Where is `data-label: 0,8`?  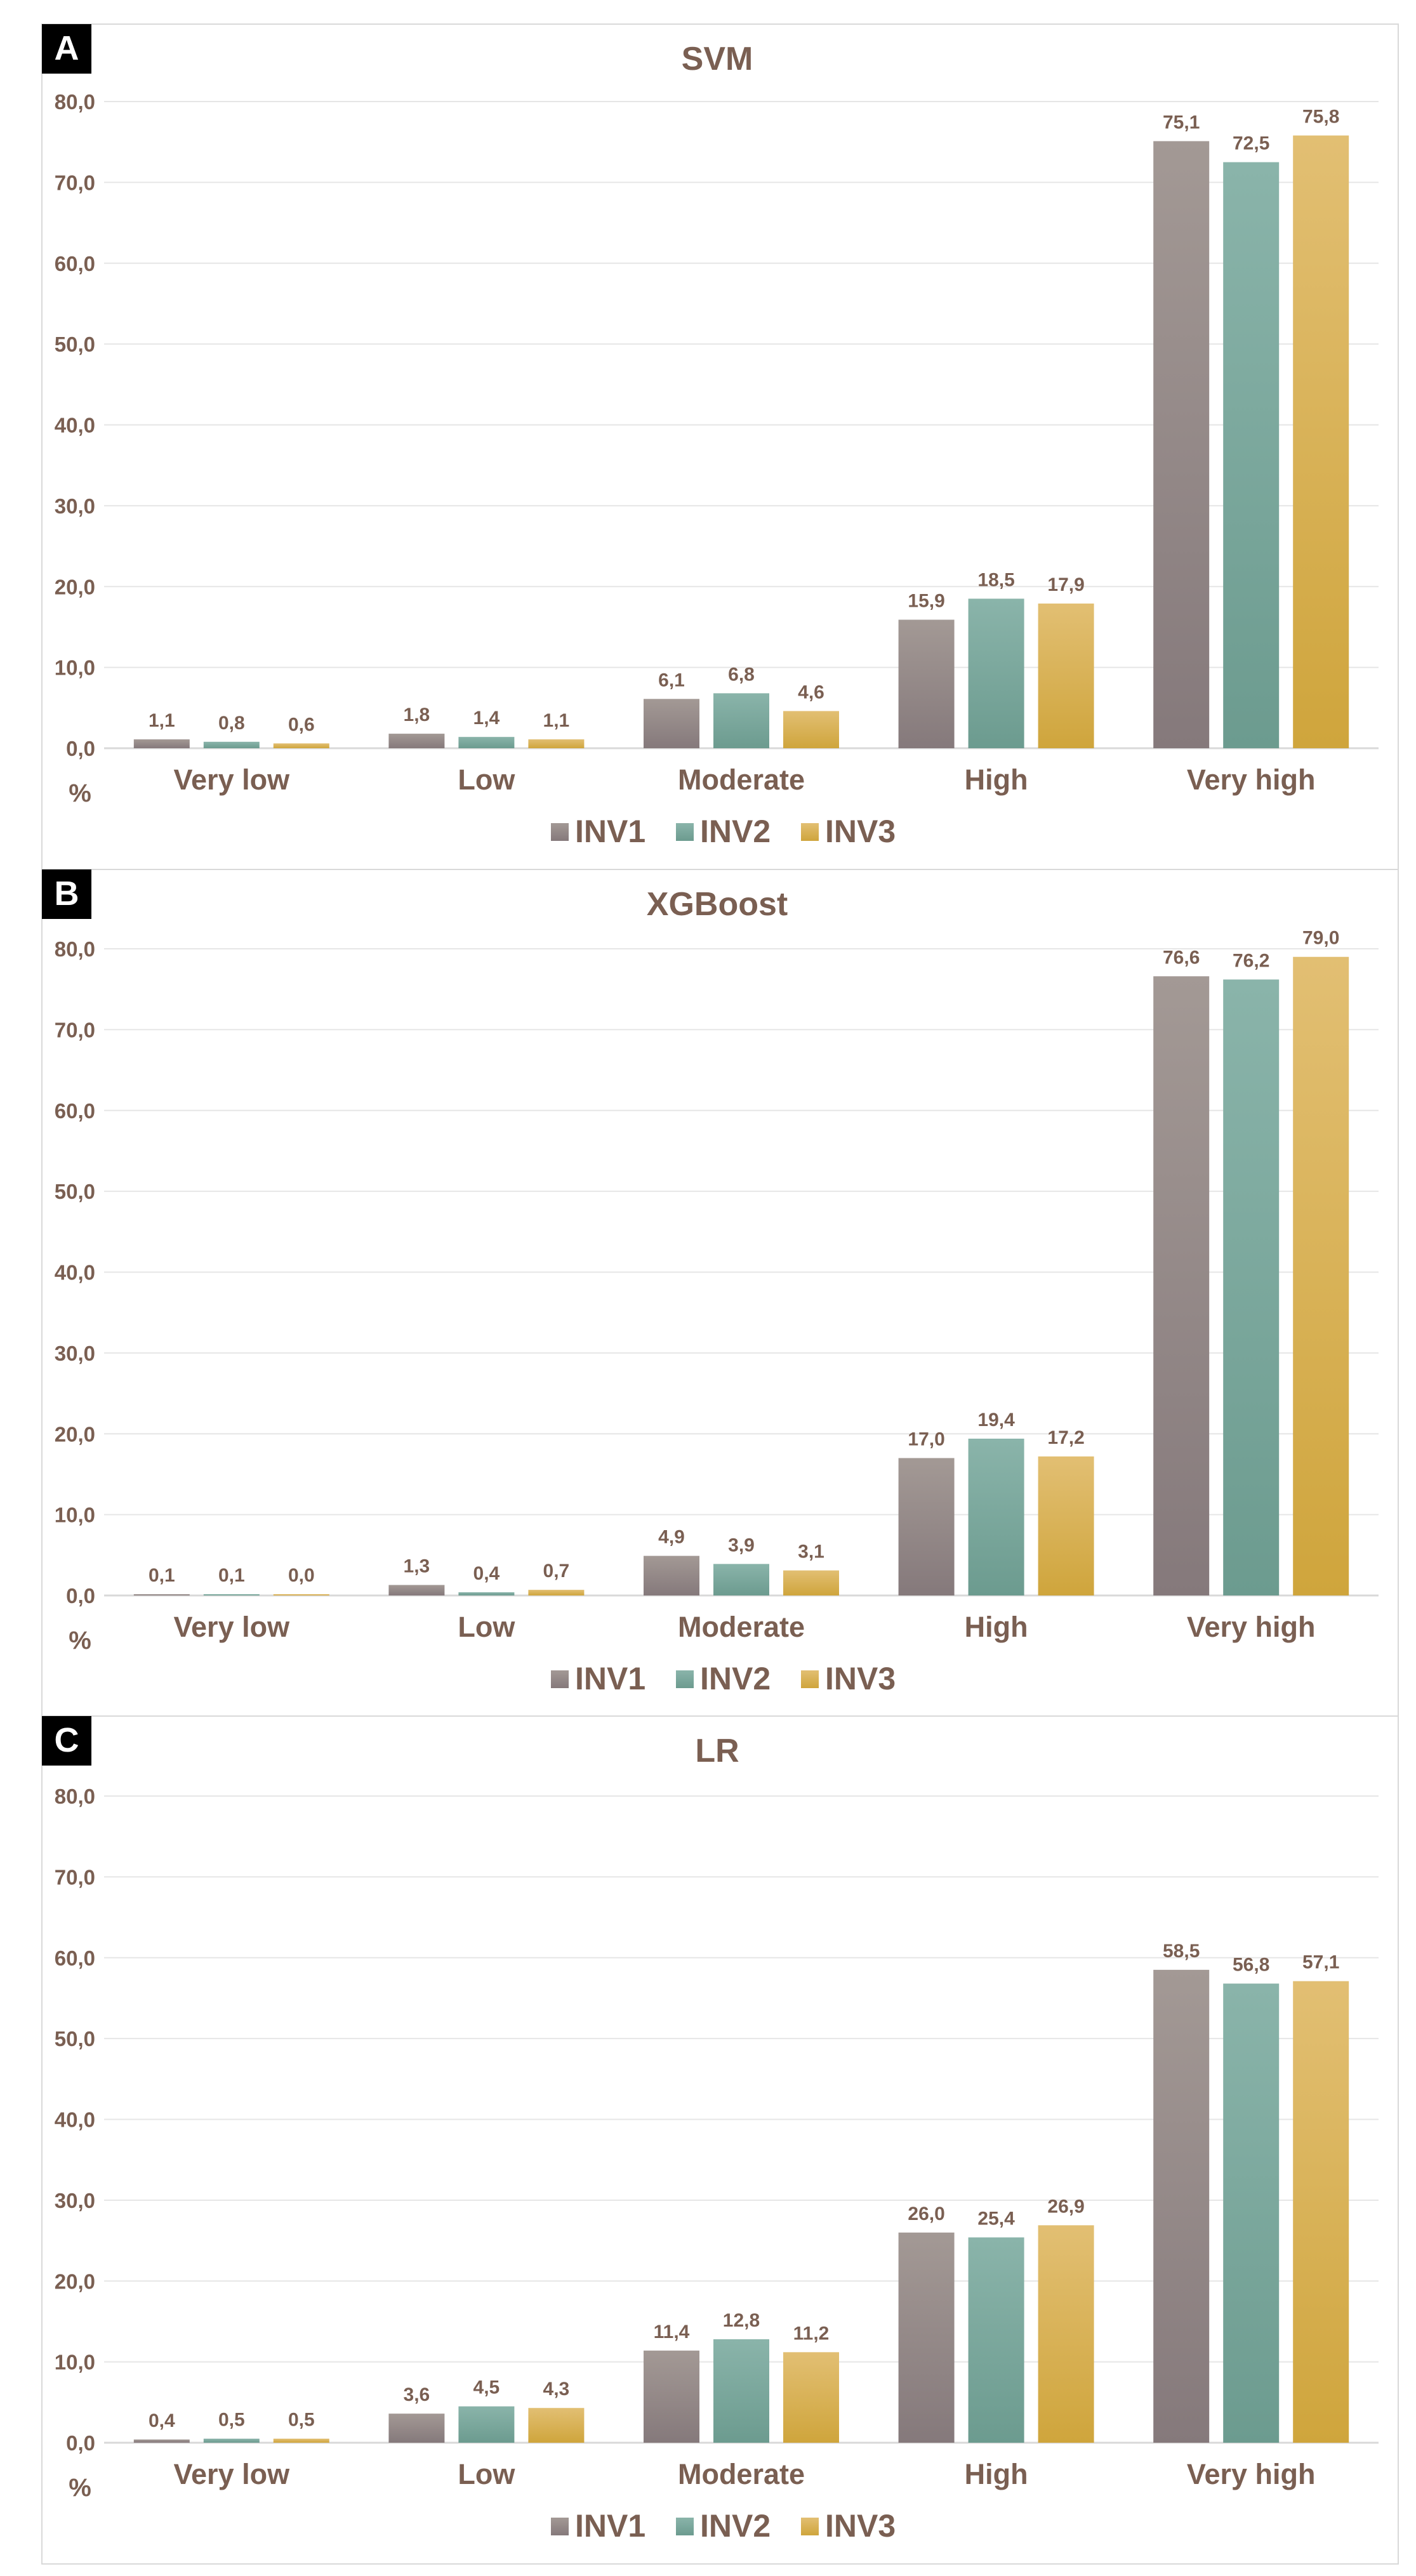
data-label: 0,8 is located at coordinates (232, 723).